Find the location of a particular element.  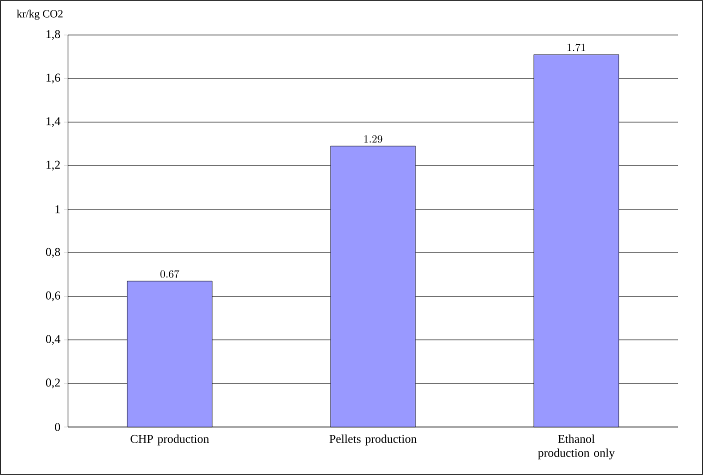

y-tick-label: 1,8 is located at coordinates (53, 35).